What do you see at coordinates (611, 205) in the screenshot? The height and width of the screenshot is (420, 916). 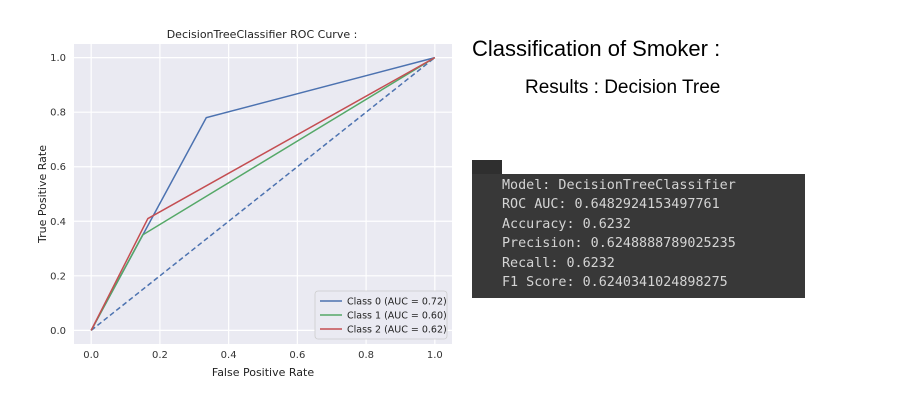 I see `console-line-roc-auc: ROC AUC: 0.6482924153497761` at bounding box center [611, 205].